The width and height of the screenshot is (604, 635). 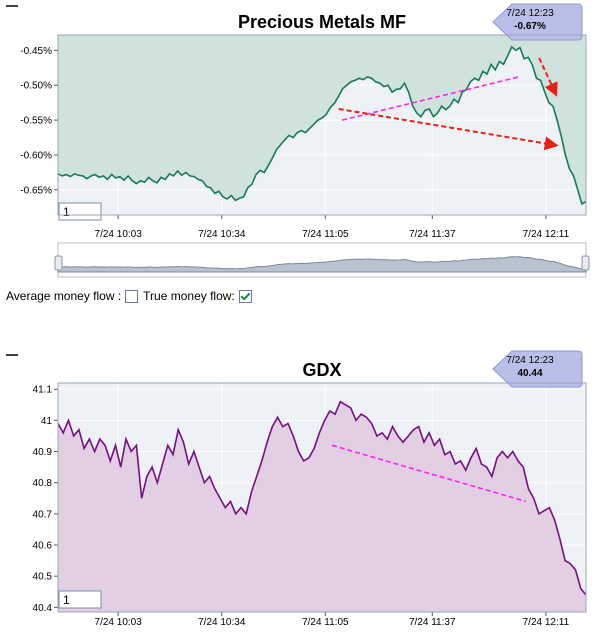 I want to click on gdx-period-input: 1, so click(x=66, y=600).